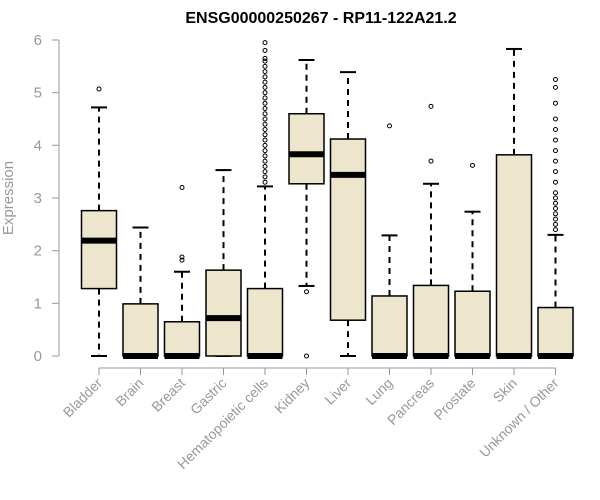 The height and width of the screenshot is (500, 600). I want to click on x-tick-label: Prostate, so click(454, 399).